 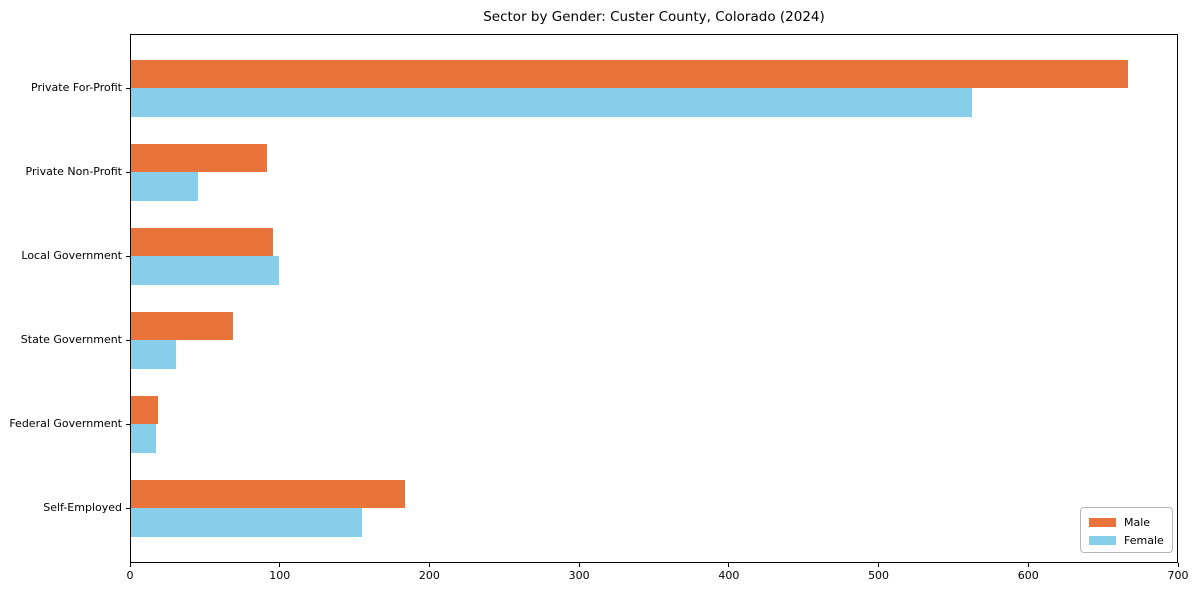 I want to click on x-tick-label: 200, so click(x=429, y=575).